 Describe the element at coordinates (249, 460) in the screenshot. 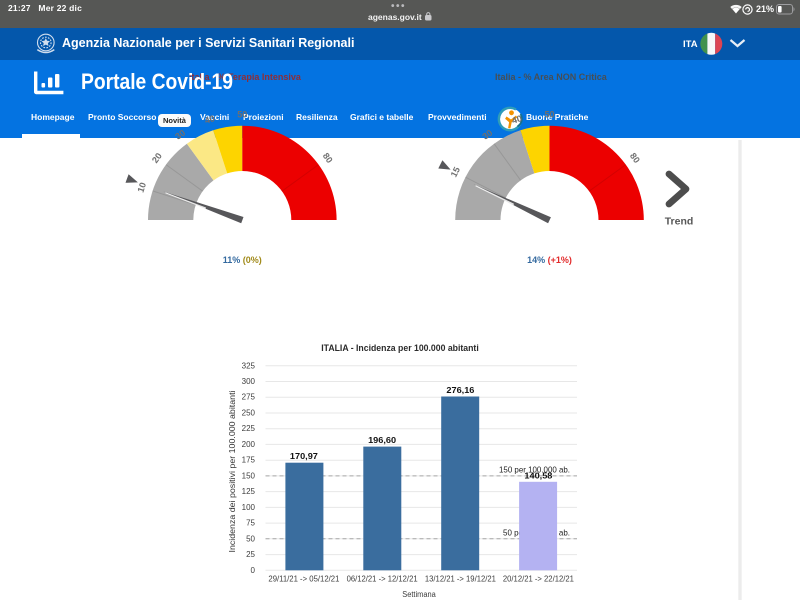

I see `svg-text: 175` at that location.